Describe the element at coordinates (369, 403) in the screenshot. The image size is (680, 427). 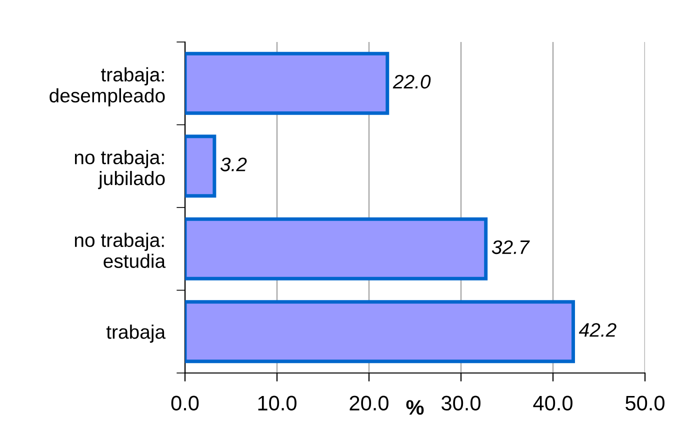
I see `x-tick-label: 20.0` at that location.